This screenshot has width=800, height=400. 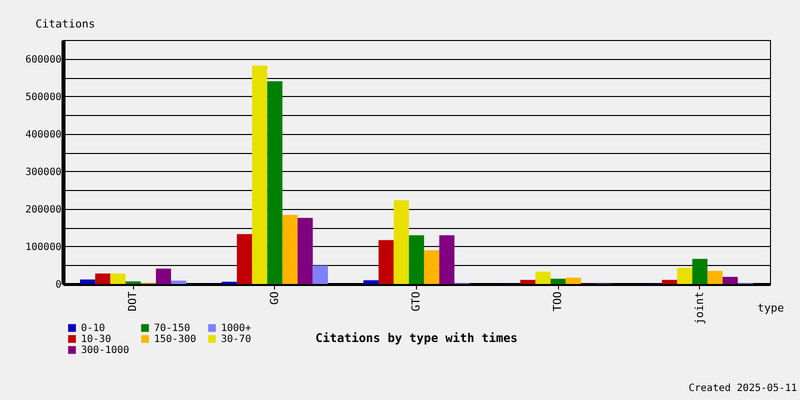 What do you see at coordinates (416, 302) in the screenshot?
I see `x-tick-label: GTO` at bounding box center [416, 302].